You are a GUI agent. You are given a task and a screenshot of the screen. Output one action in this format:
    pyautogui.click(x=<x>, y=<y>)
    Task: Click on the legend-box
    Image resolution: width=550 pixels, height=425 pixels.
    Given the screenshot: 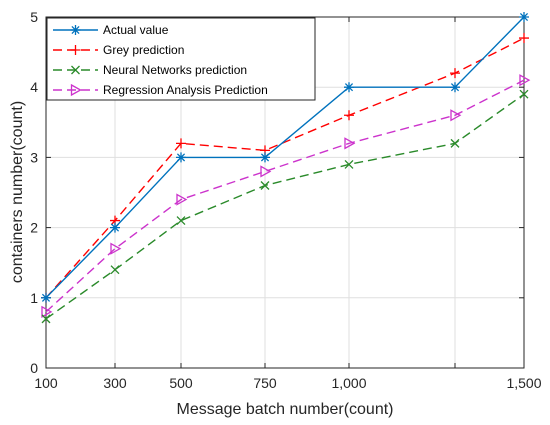 What is the action you would take?
    pyautogui.click(x=181, y=59)
    